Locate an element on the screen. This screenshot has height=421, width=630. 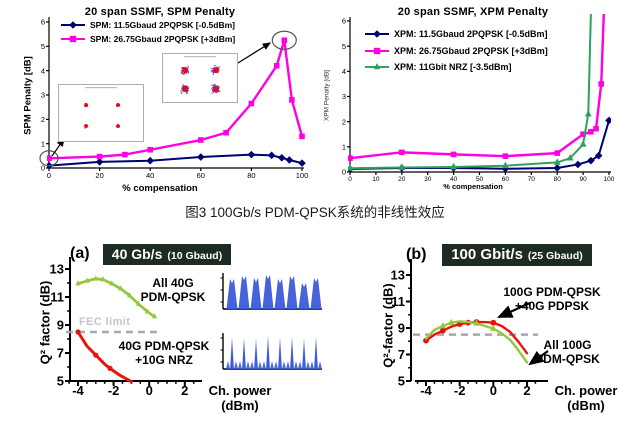
header-100g-sub: (25 Gbaud) is located at coordinates (555, 256).